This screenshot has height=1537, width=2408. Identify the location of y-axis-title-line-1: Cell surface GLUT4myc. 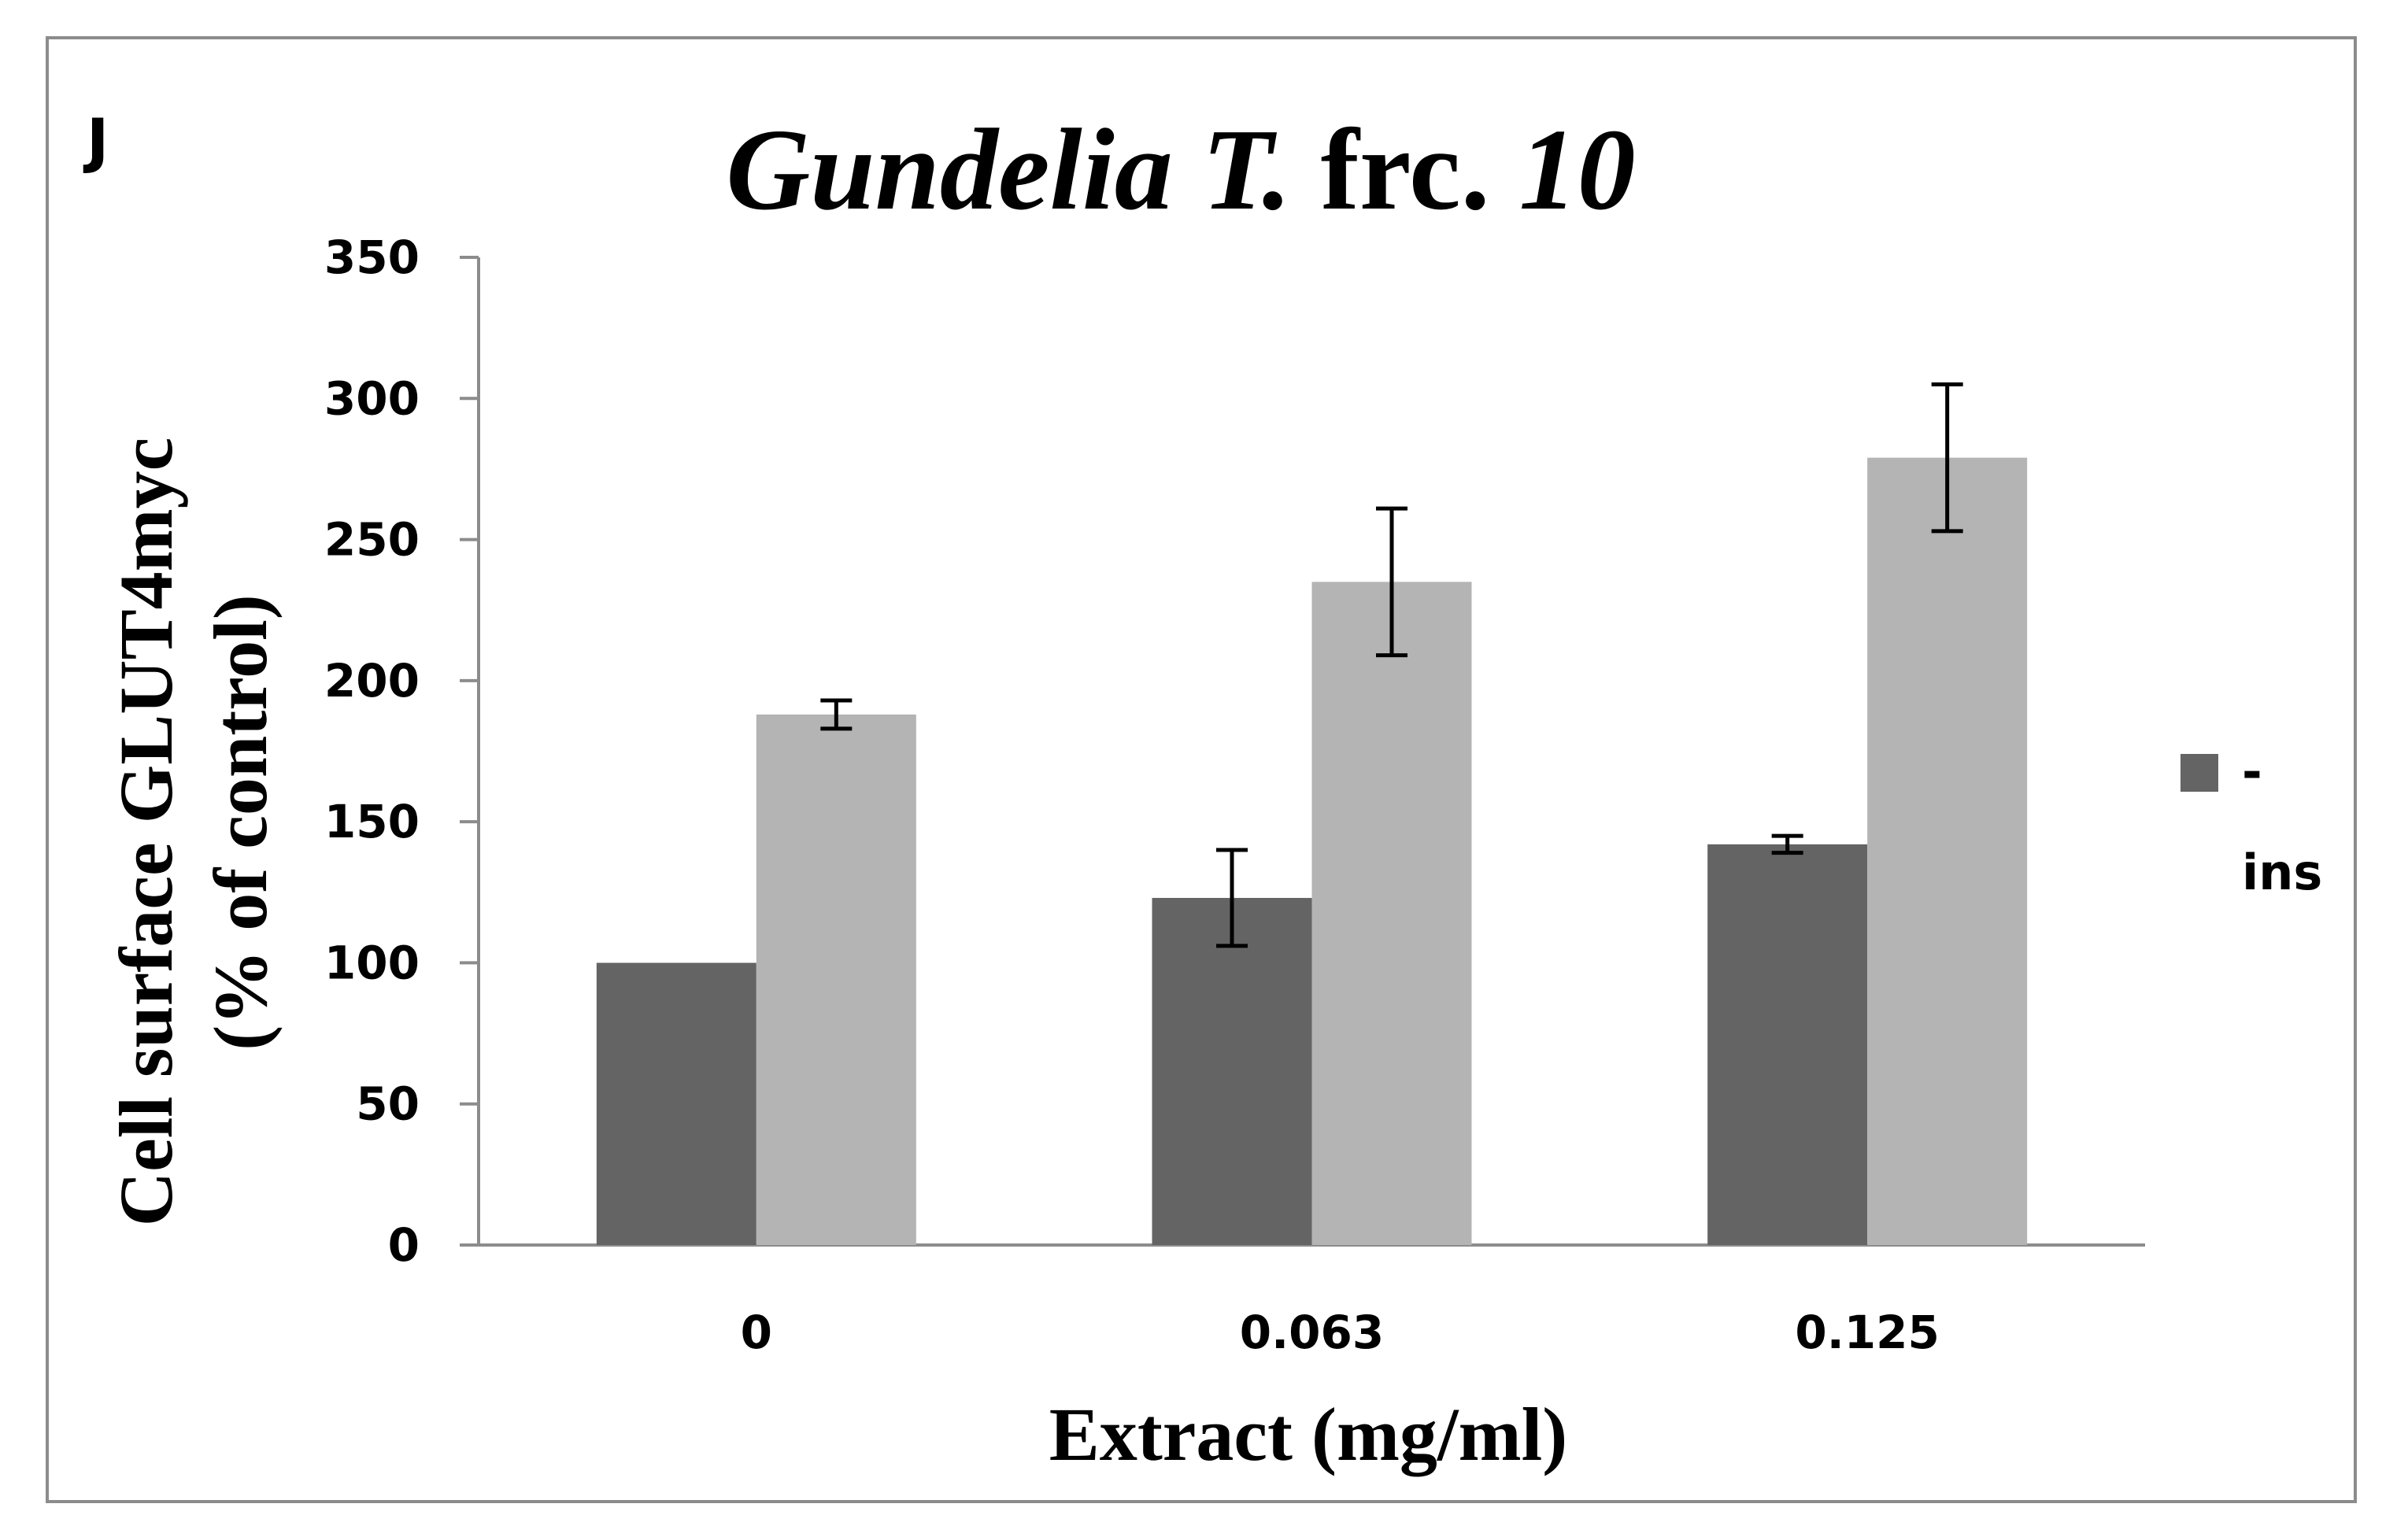
(146, 832).